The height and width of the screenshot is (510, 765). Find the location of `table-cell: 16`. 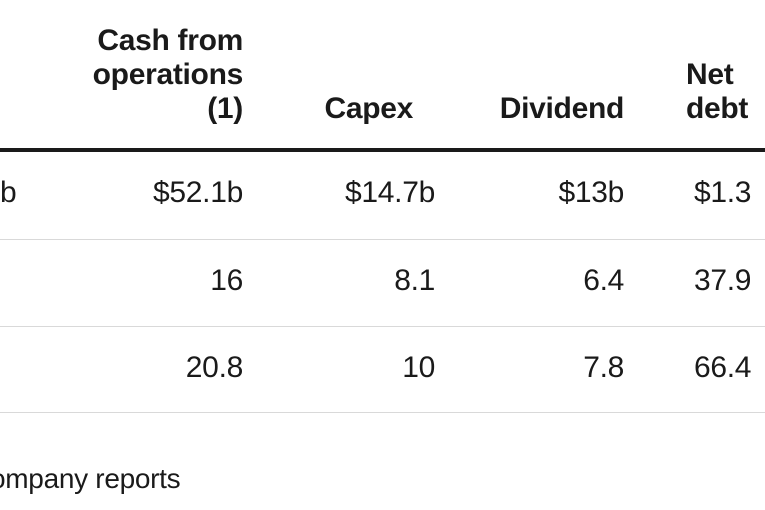

table-cell: 16 is located at coordinates (226, 280).